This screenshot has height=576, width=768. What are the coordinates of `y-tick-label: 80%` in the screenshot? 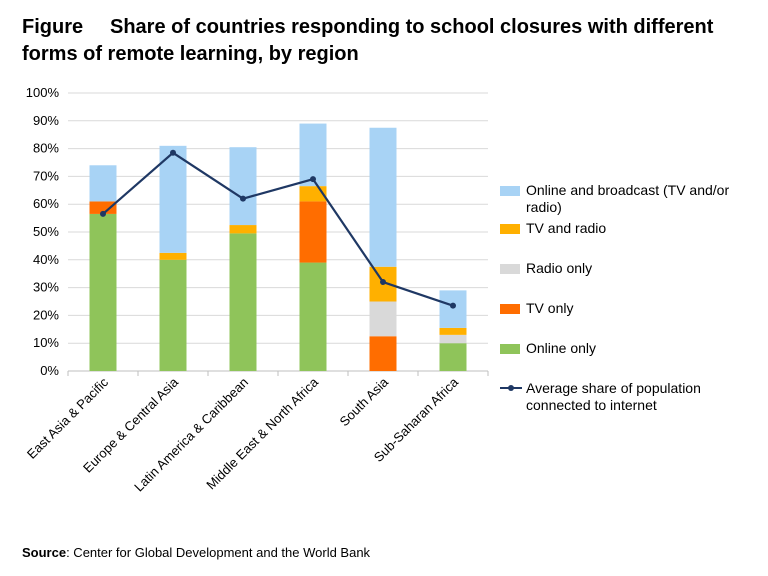 It's located at (46, 148).